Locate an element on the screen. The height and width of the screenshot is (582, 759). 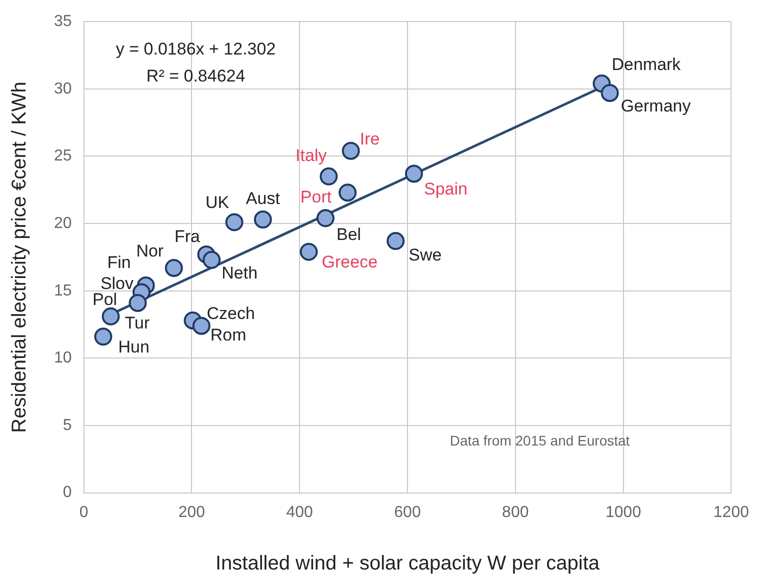
y-tick-label: 15 is located at coordinates (63, 291).